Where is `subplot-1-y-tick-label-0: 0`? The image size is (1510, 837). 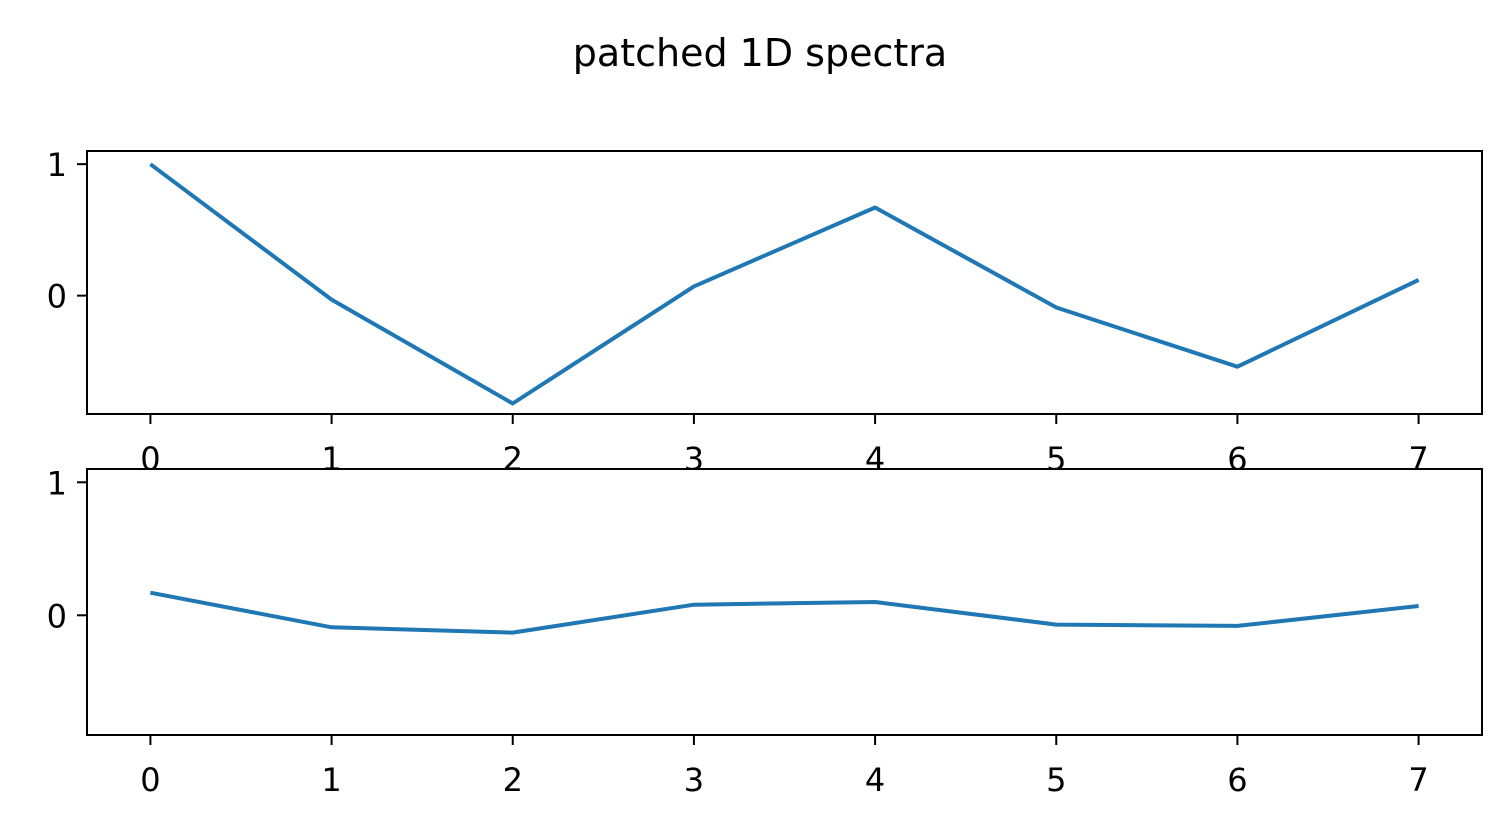 subplot-1-y-tick-label-0: 0 is located at coordinates (57, 297).